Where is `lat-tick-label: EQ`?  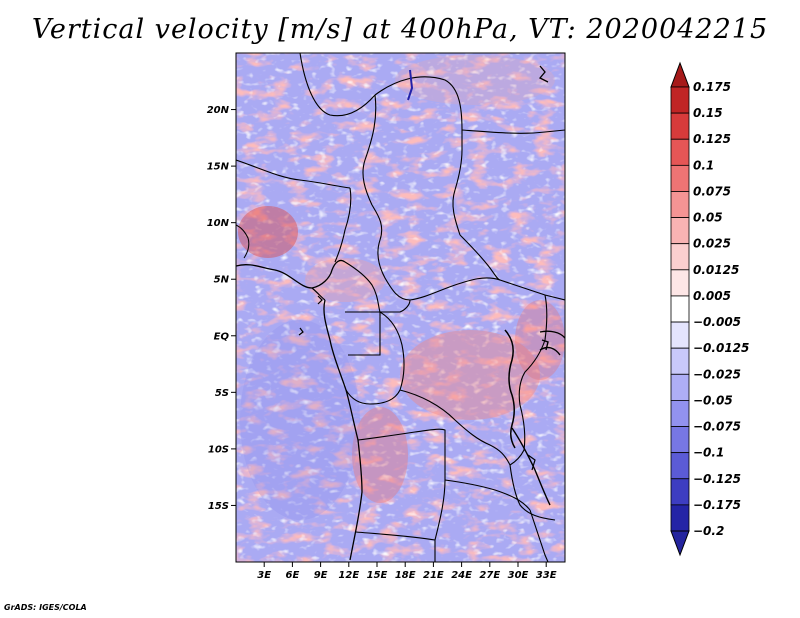
lat-tick-label: EQ is located at coordinates (222, 336).